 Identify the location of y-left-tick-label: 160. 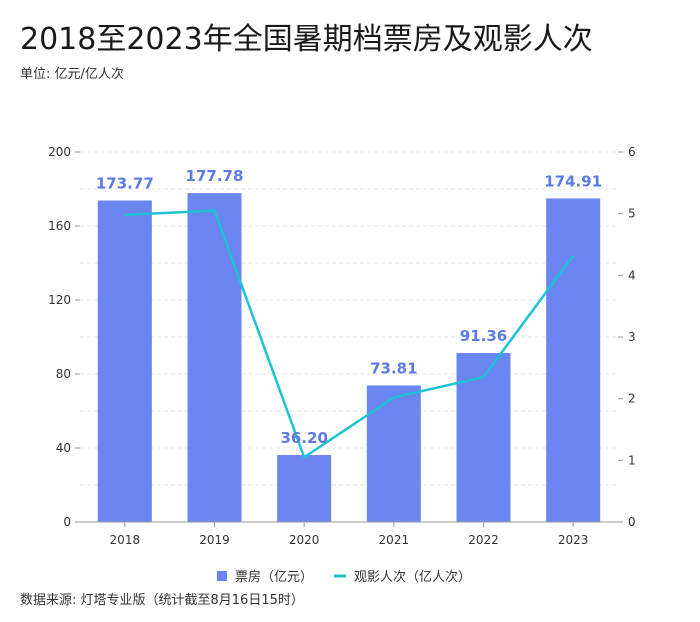
(59, 226).